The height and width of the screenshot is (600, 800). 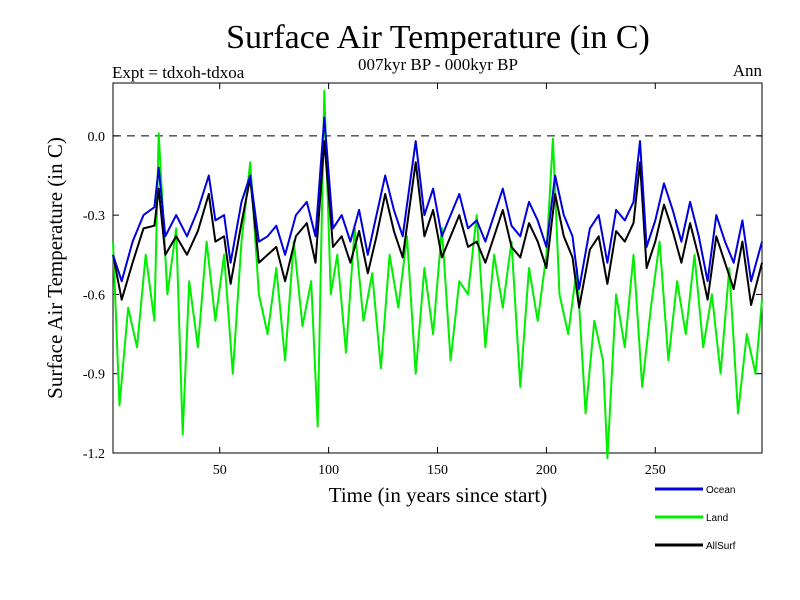 I want to click on y-tick-label: -0.9, so click(x=94, y=375).